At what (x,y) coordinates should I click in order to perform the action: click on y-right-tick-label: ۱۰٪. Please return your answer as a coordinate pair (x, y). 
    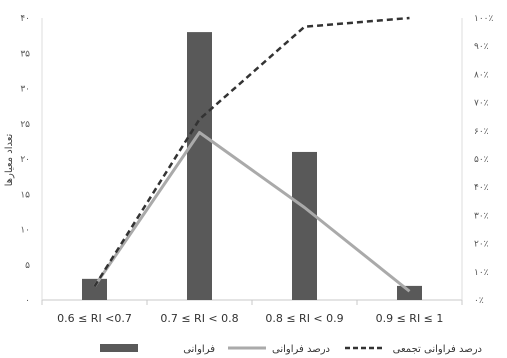
    Looking at the image, I should click on (481, 273).